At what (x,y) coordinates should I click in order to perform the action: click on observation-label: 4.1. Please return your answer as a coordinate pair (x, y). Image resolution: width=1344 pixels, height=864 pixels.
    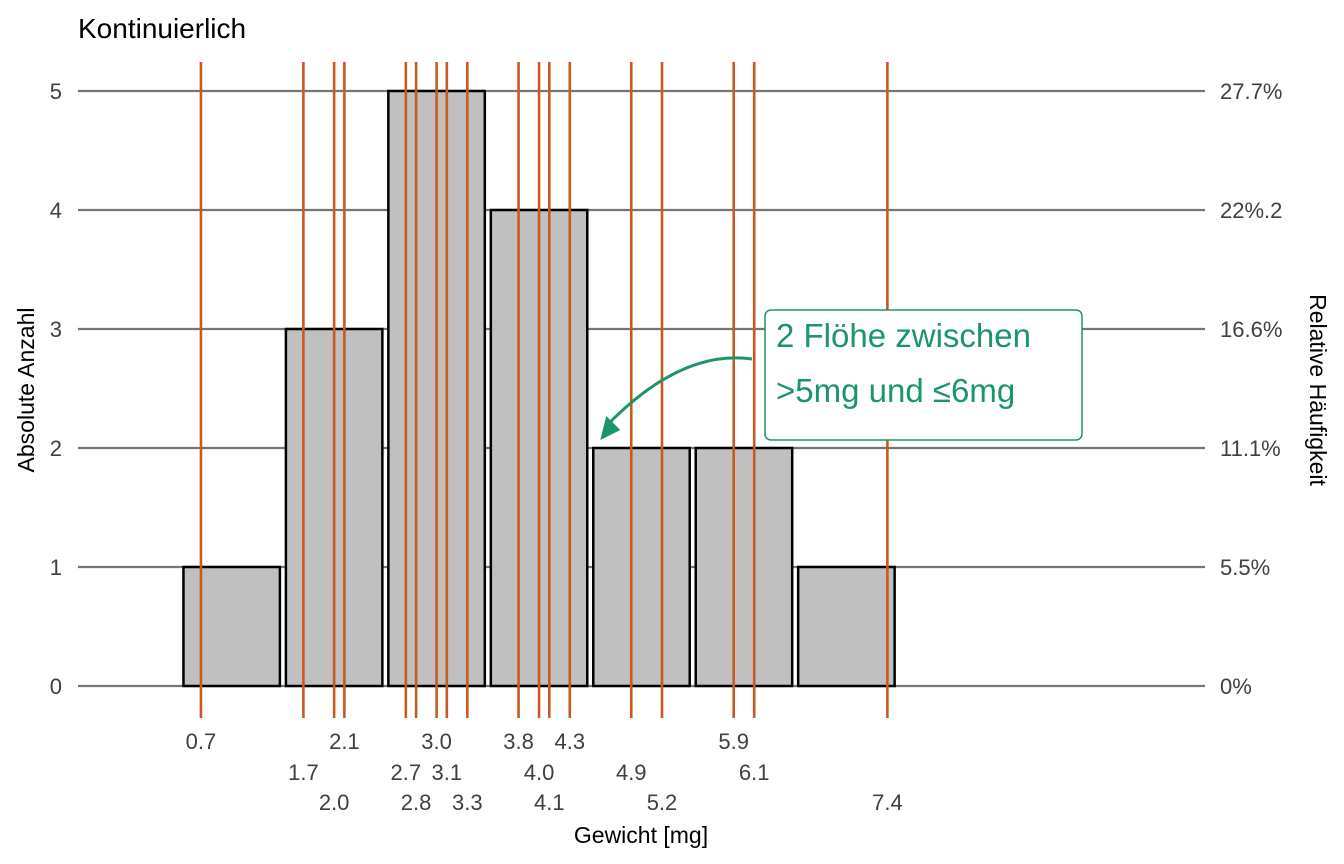
    Looking at the image, I should click on (549, 802).